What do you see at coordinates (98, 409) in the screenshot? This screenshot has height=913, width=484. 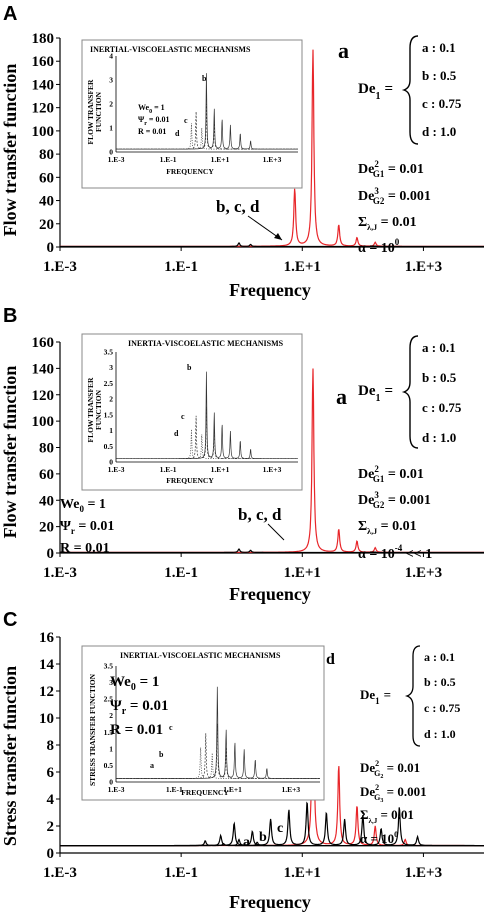 I see `inset-y-title-line2: FUNCTION` at bounding box center [98, 409].